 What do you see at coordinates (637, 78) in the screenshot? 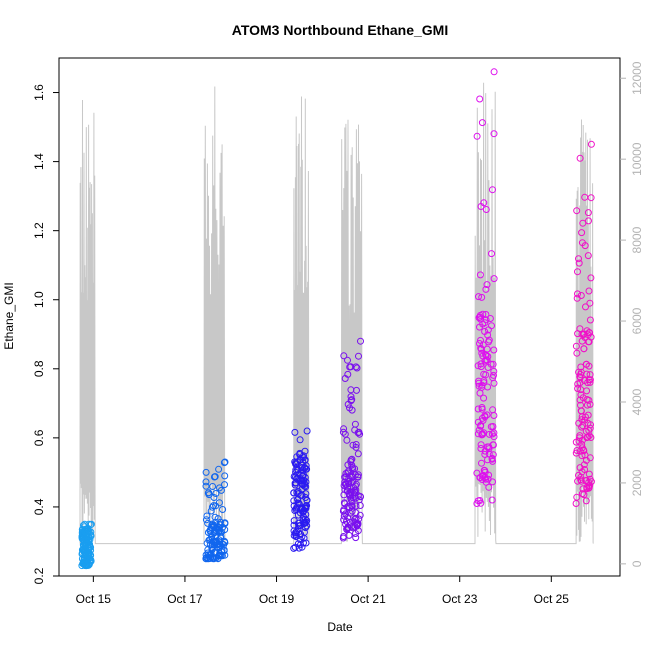
I see `right-y-tick-label: 12000` at bounding box center [637, 78].